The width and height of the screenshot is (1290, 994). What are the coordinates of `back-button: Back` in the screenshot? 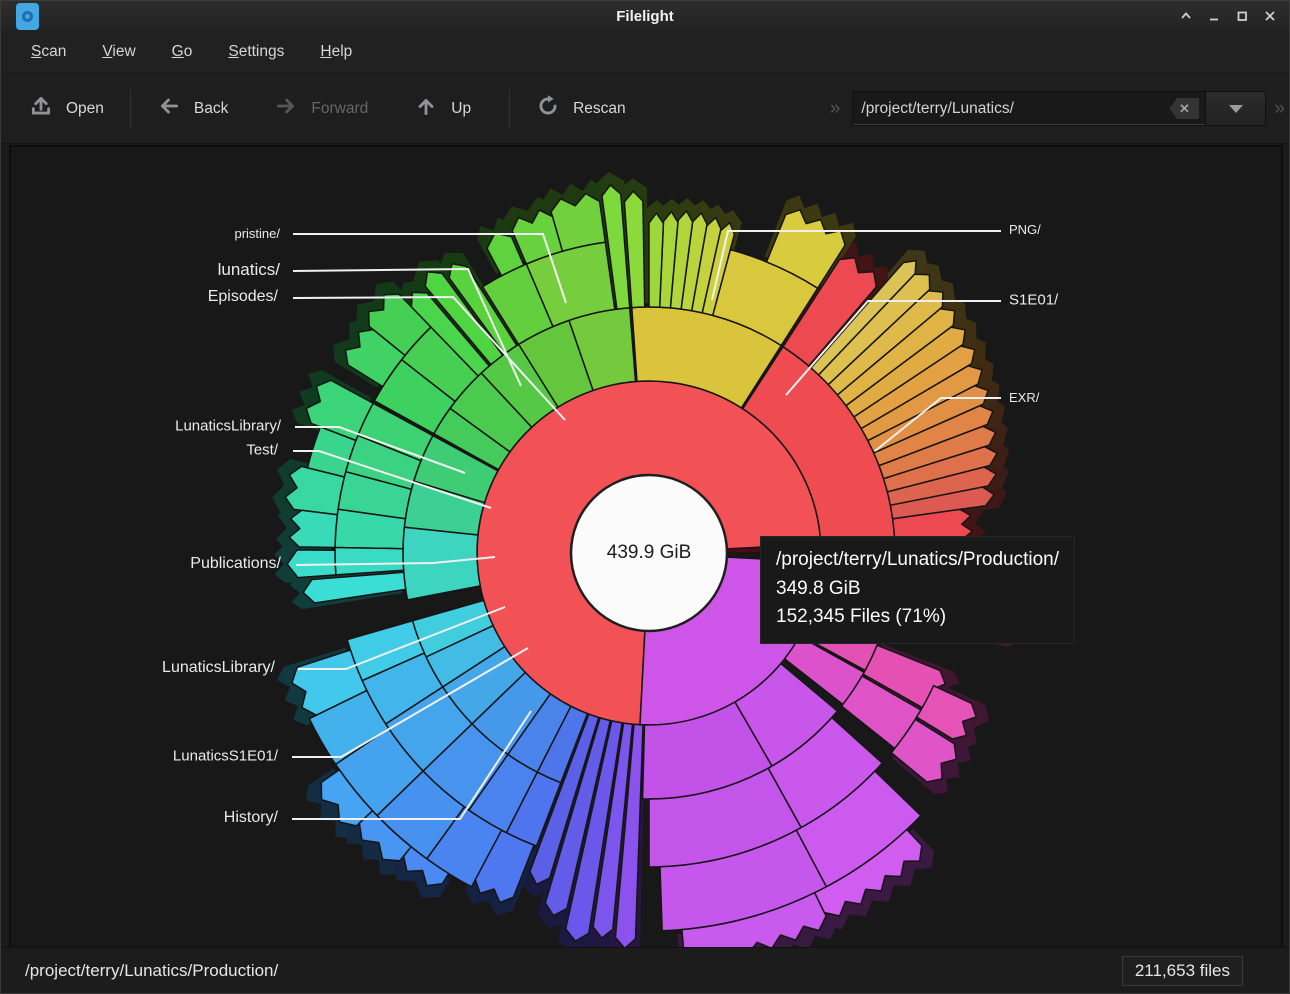 It's located at (192, 108).